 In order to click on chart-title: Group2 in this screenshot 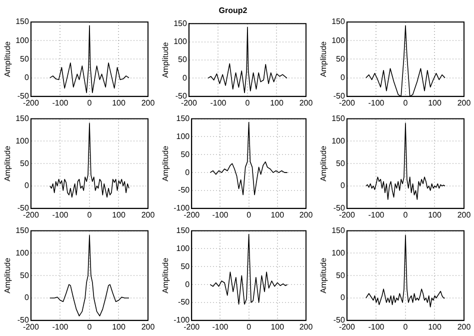, I will do `click(233, 11)`.